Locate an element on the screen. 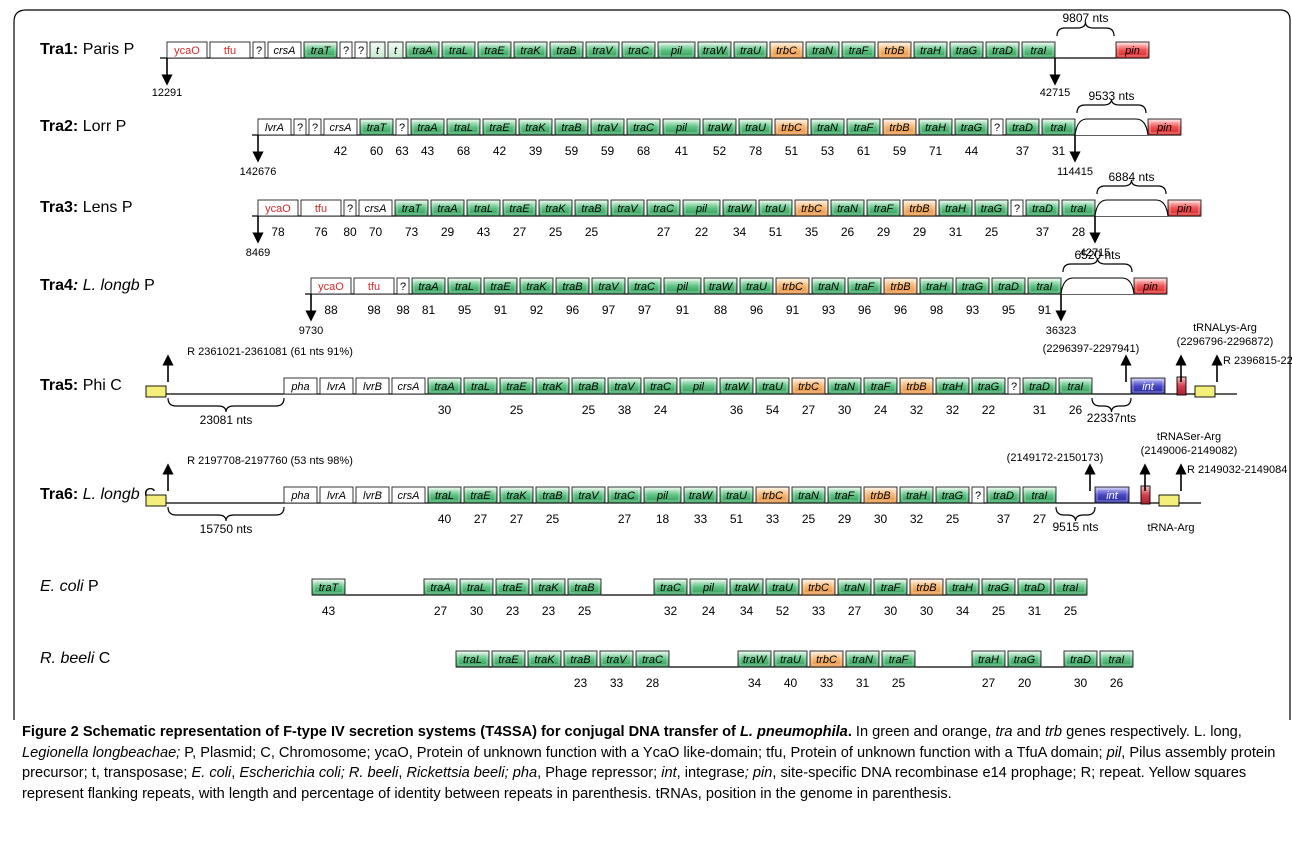 The image size is (1292, 842). coordinate-label: 114415 is located at coordinates (1075, 172).